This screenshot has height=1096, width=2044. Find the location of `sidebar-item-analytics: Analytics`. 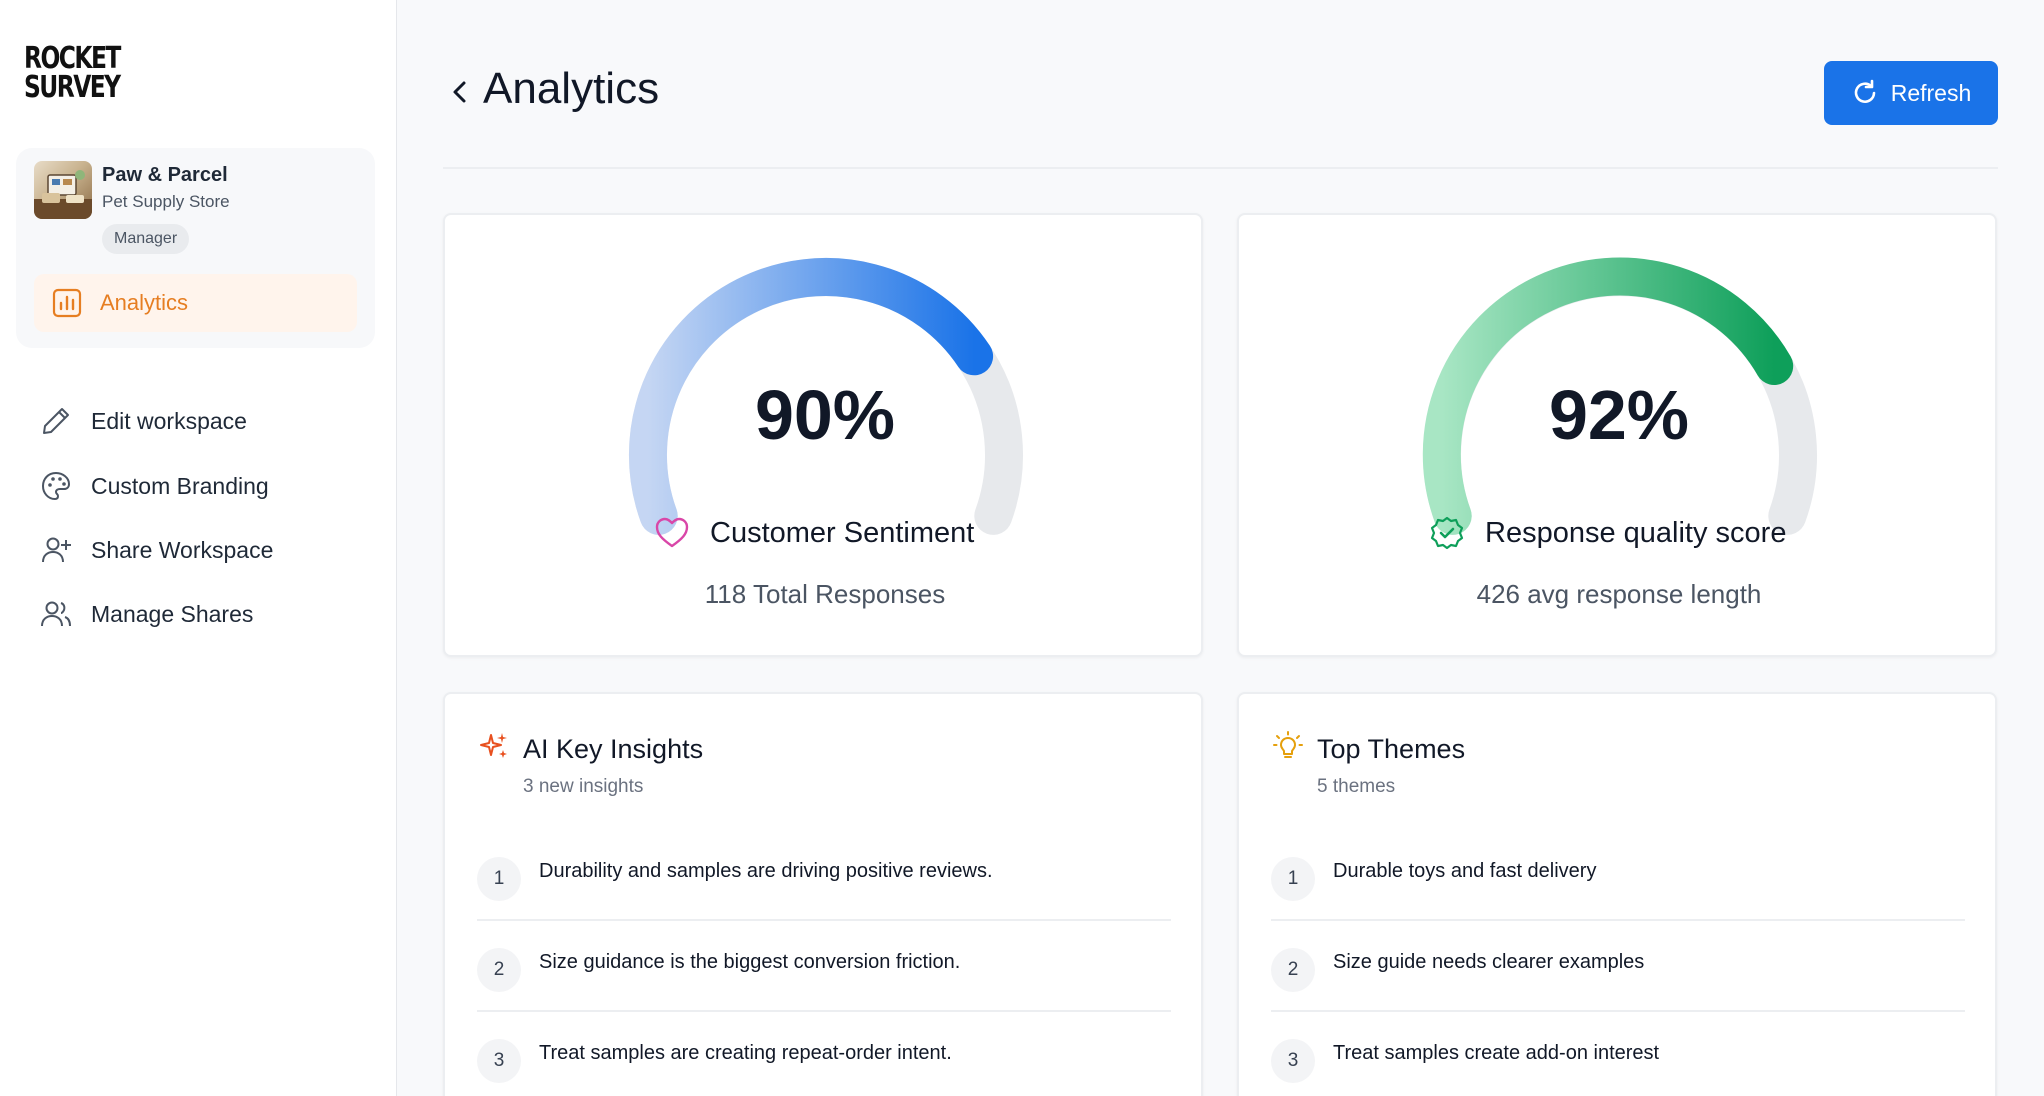

sidebar-item-analytics: Analytics is located at coordinates (195, 303).